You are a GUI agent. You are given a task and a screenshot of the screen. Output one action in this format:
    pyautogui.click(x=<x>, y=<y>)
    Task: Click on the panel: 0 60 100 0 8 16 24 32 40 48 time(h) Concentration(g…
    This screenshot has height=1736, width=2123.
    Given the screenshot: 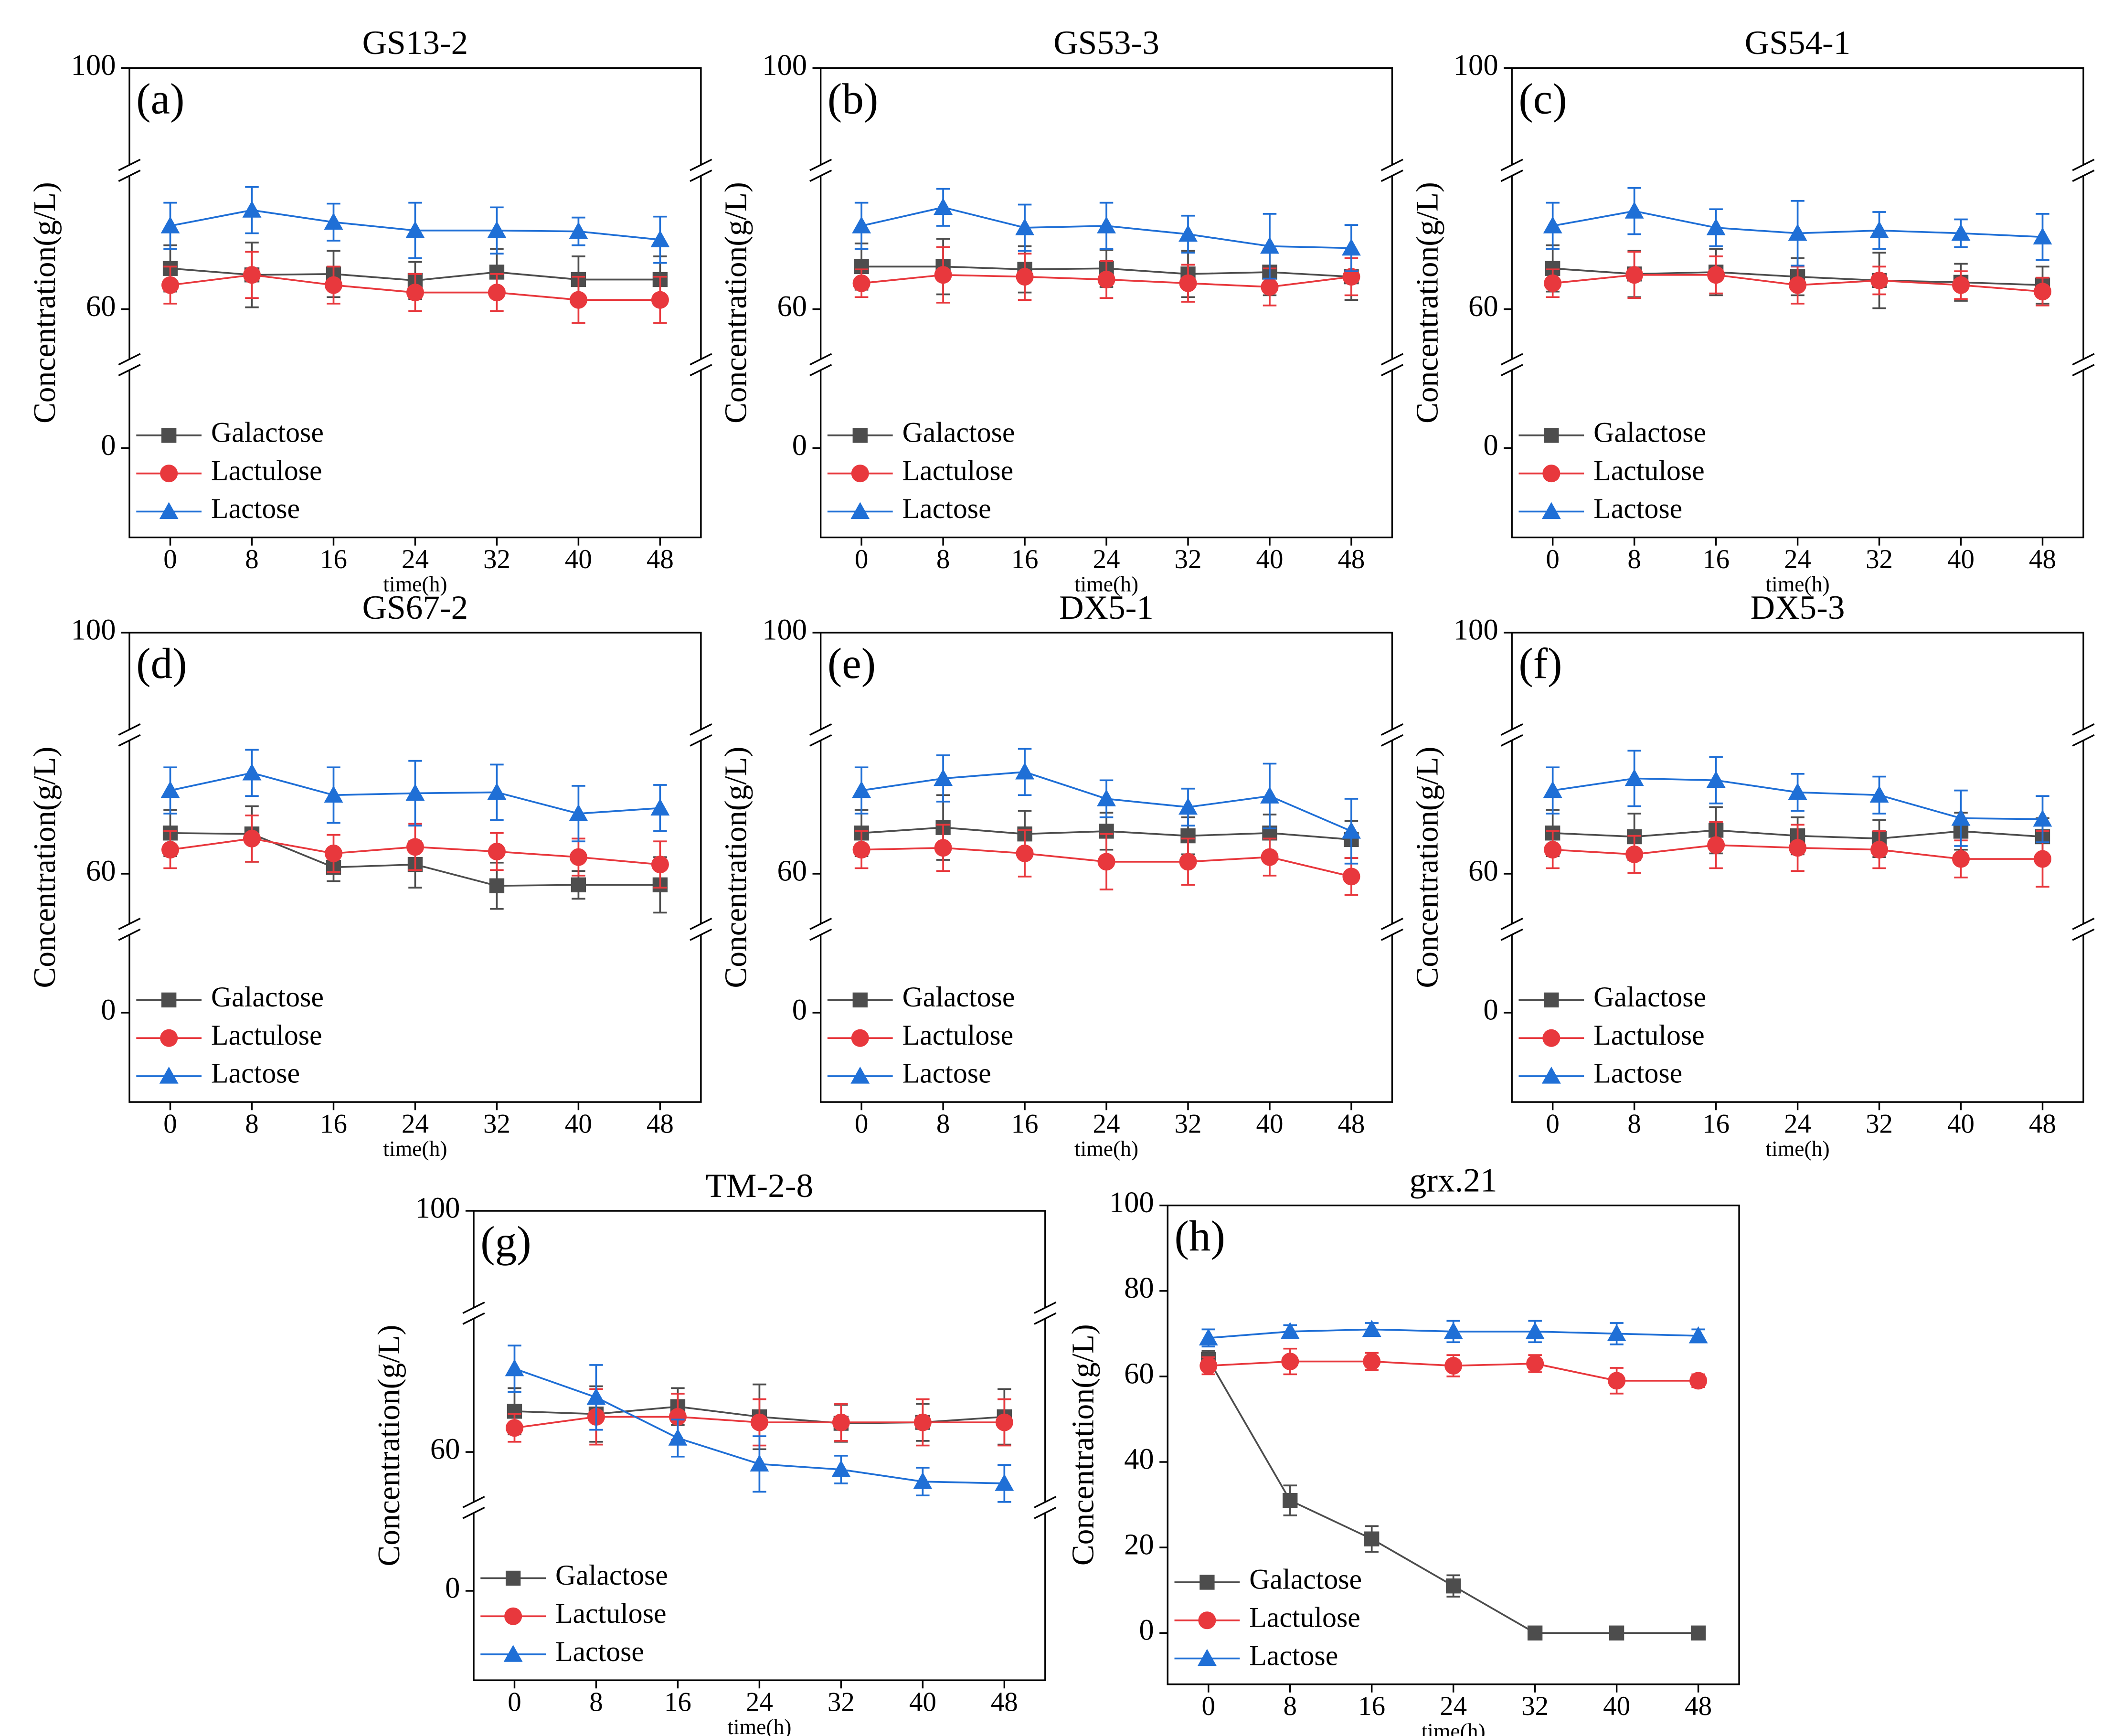 What is the action you would take?
    pyautogui.click(x=1752, y=310)
    